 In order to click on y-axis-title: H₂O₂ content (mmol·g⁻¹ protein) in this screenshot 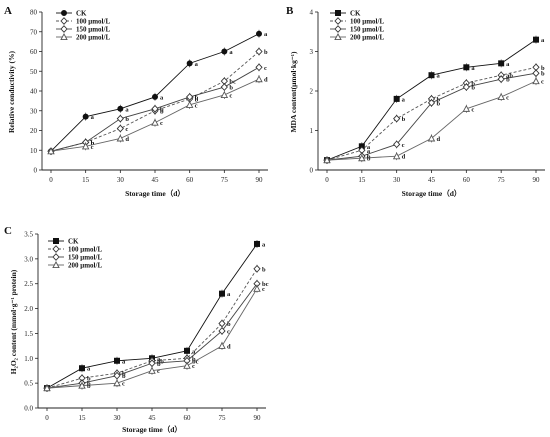, I will do `click(13, 321)`.